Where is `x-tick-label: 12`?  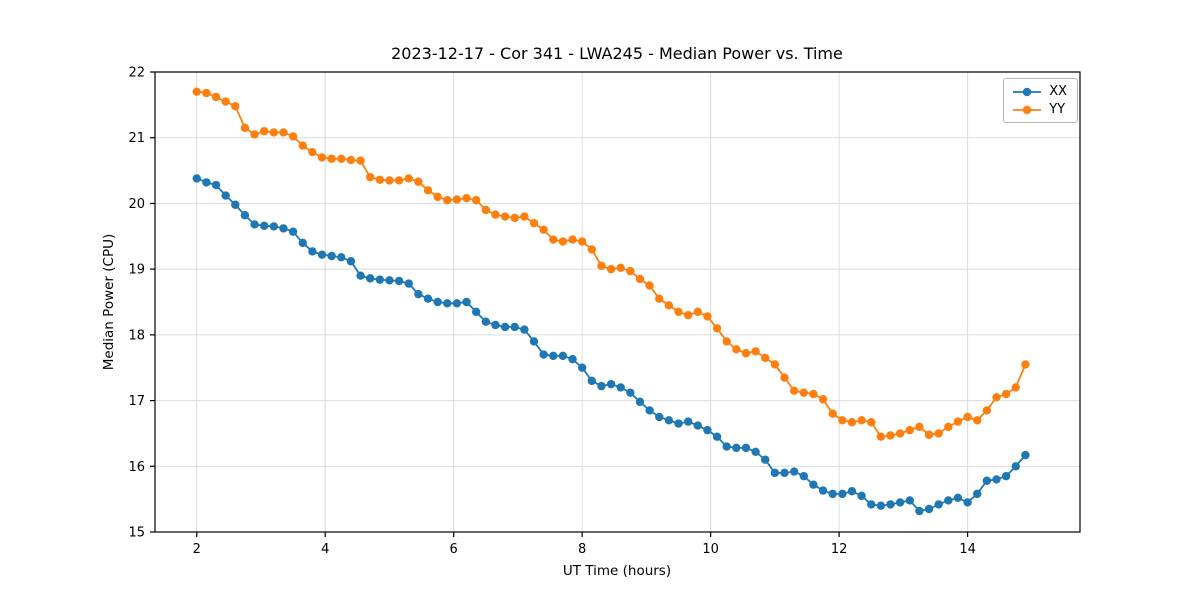 x-tick-label: 12 is located at coordinates (839, 549).